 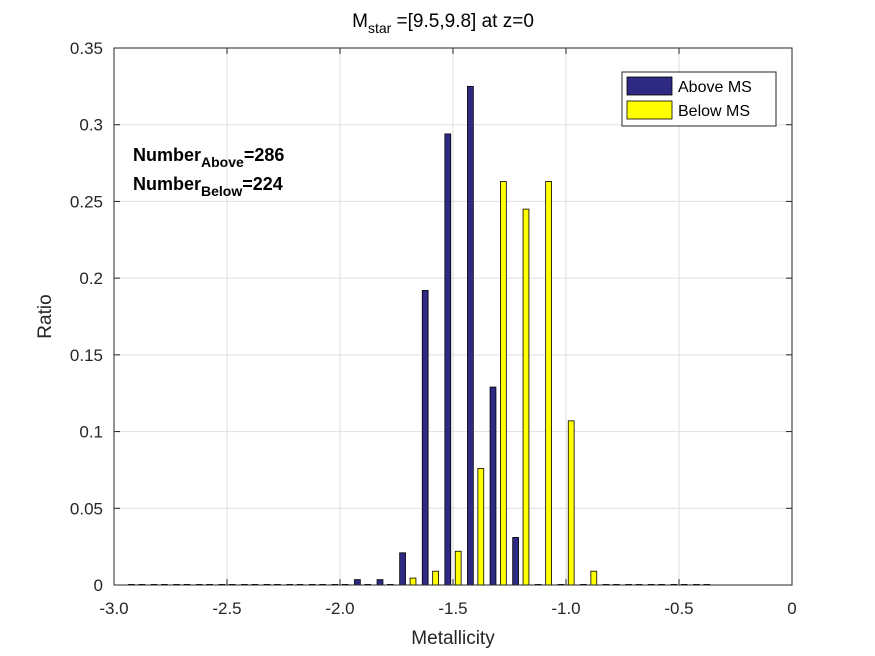 What do you see at coordinates (339, 608) in the screenshot?
I see `x-tick-label: -2.0` at bounding box center [339, 608].